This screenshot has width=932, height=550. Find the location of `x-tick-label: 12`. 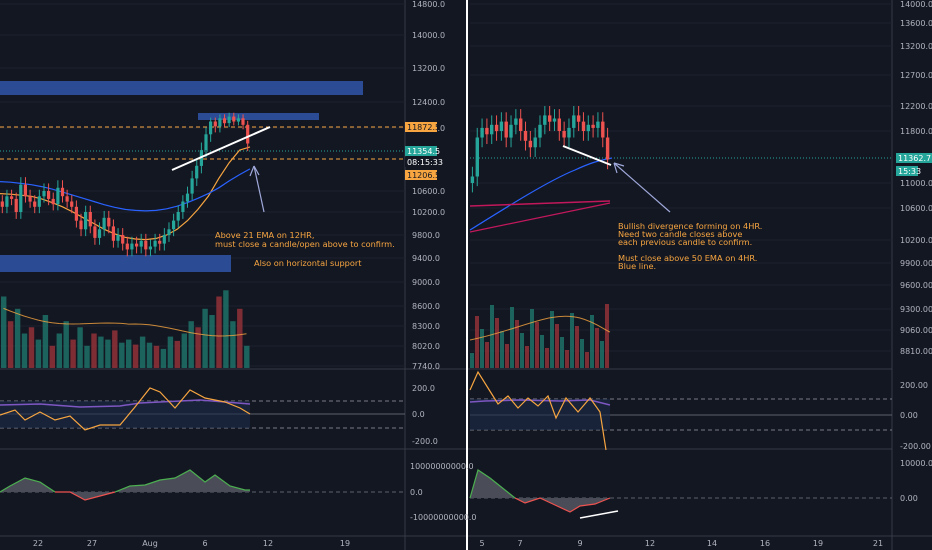

x-tick-label: 12 is located at coordinates (268, 543).